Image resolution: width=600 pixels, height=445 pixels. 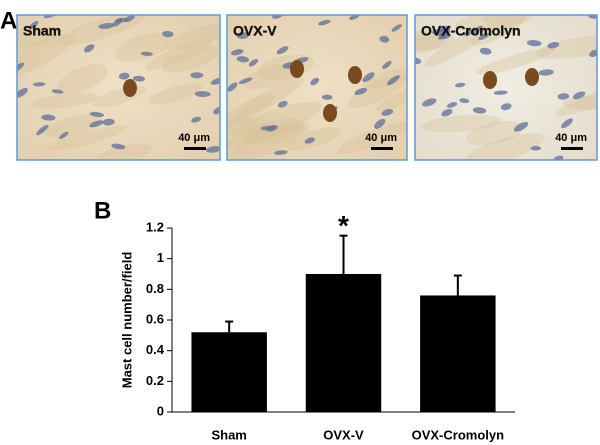 I want to click on x-tick-label: OVX-V, so click(x=343, y=434).